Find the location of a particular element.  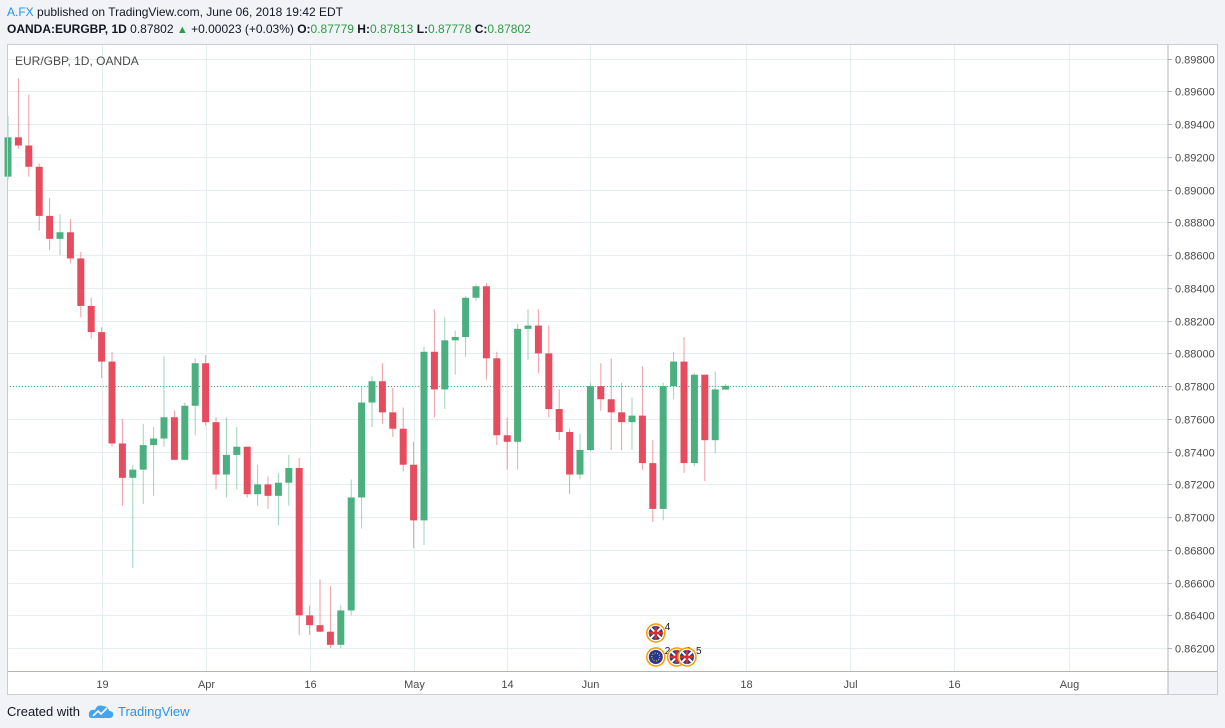

price-change: +0.00023 (+0.03%) is located at coordinates (242, 29).